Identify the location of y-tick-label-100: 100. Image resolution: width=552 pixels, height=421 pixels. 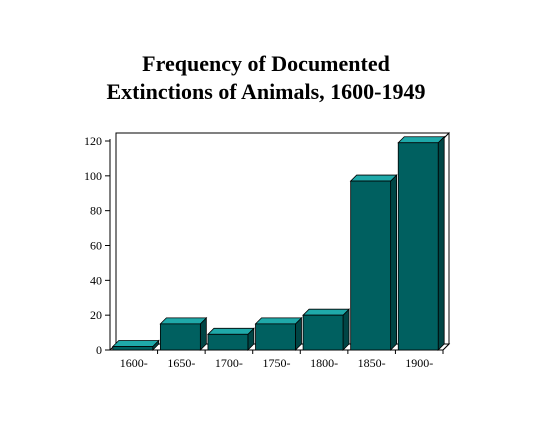
(93, 176).